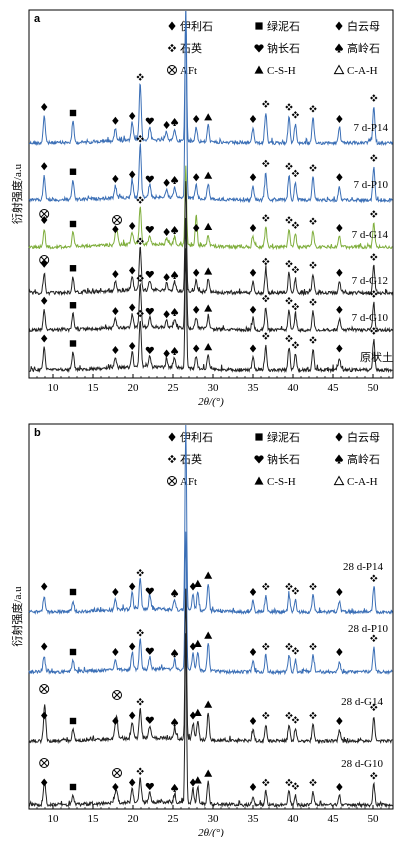  What do you see at coordinates (294, 819) in the screenshot?
I see `x-tick-label: 40` at bounding box center [294, 819].